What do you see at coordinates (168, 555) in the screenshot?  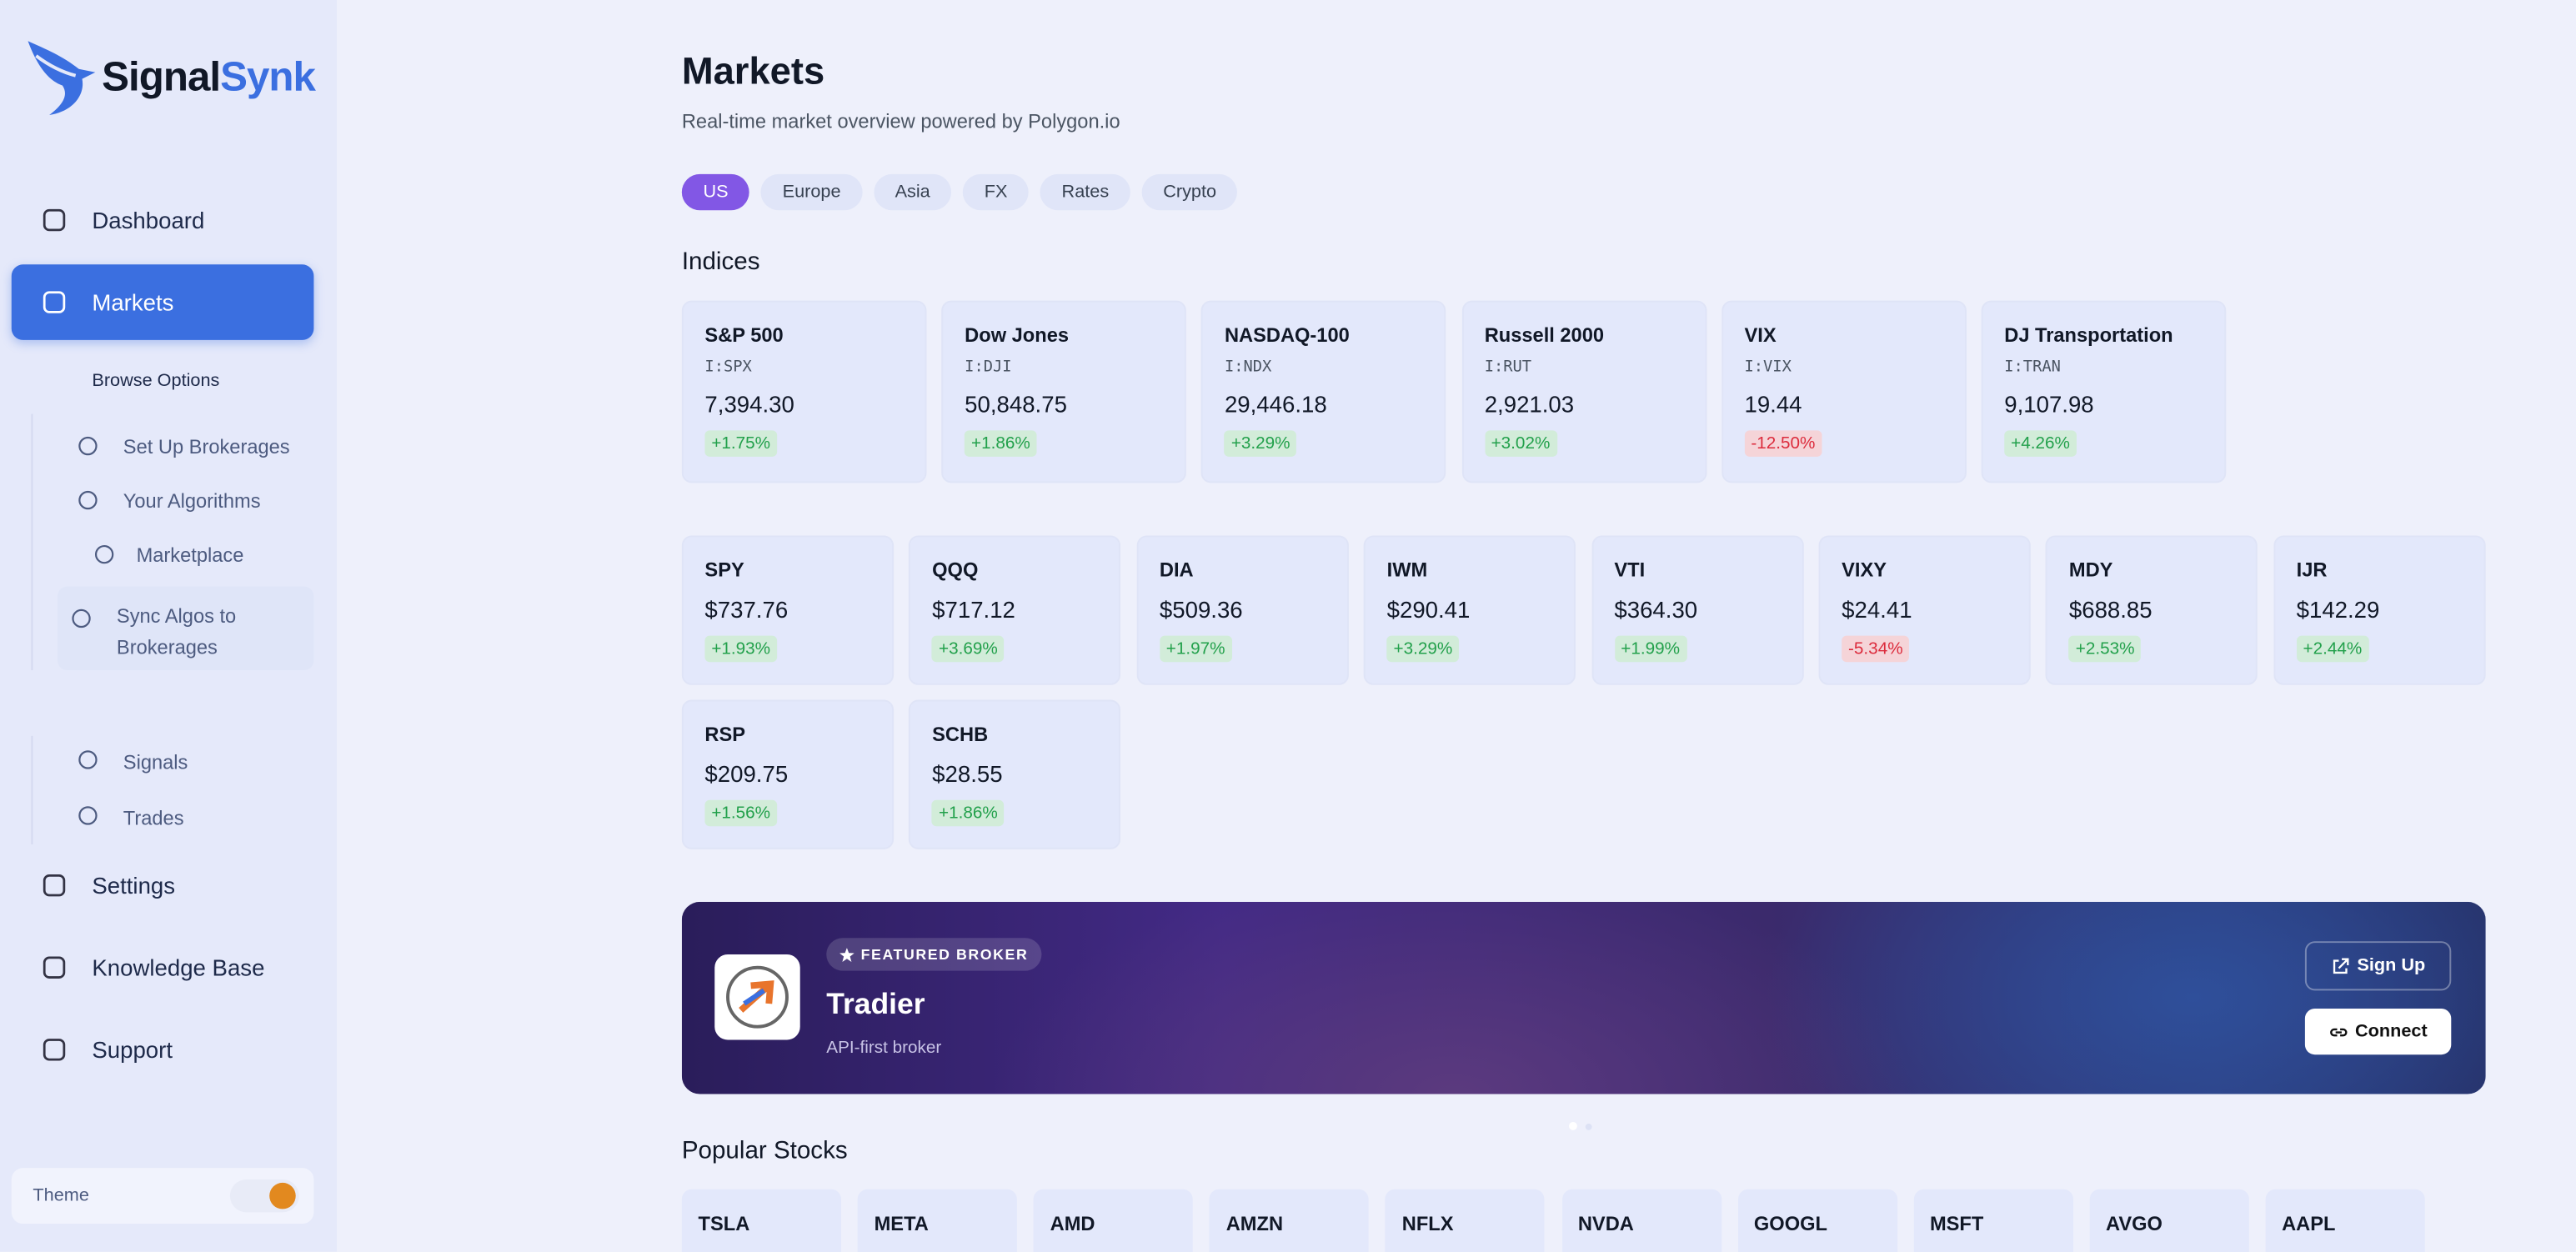 I see `sub-nav-item: Marketplace` at bounding box center [168, 555].